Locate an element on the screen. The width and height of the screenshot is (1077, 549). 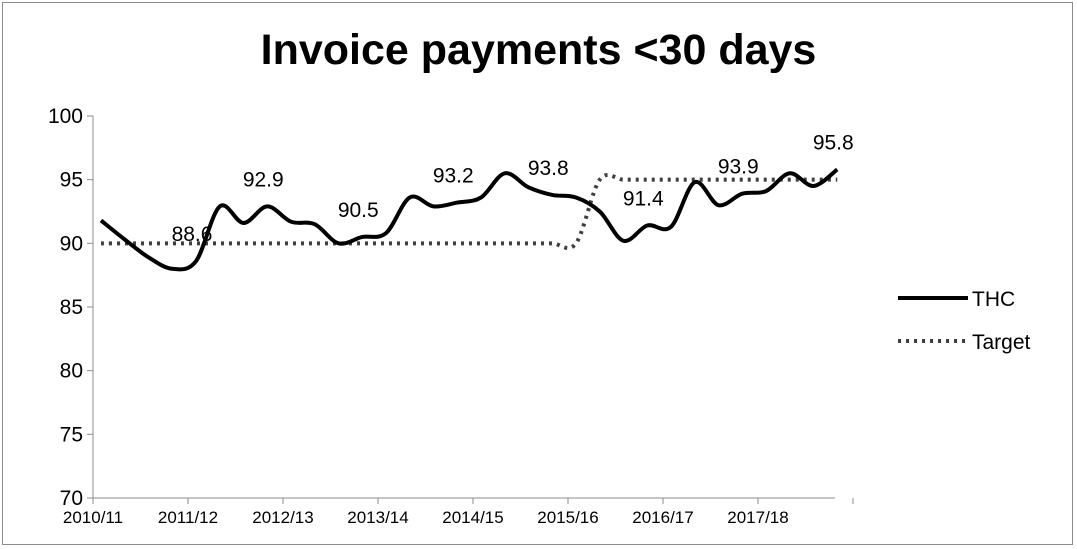
y-tick-label: 70 is located at coordinates (71, 498).